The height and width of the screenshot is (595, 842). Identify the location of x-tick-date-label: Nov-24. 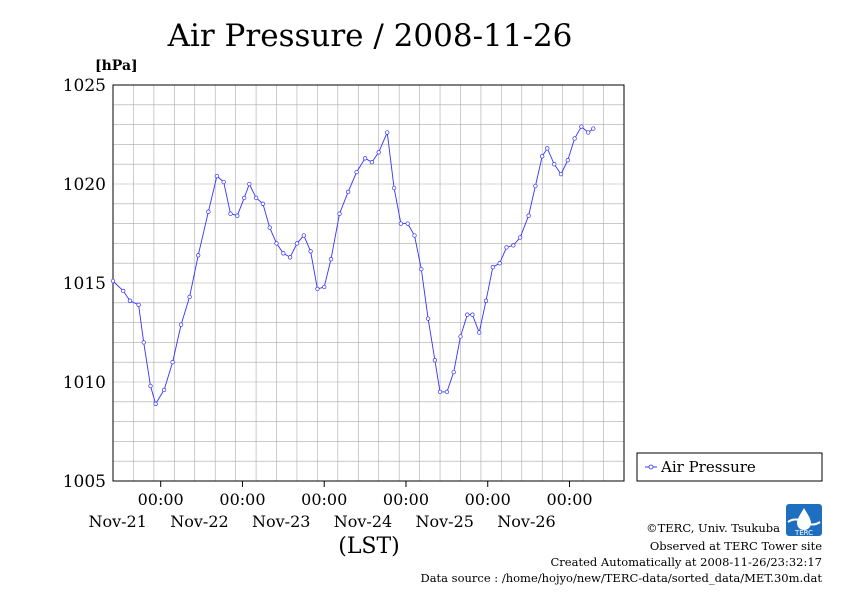
(363, 521).